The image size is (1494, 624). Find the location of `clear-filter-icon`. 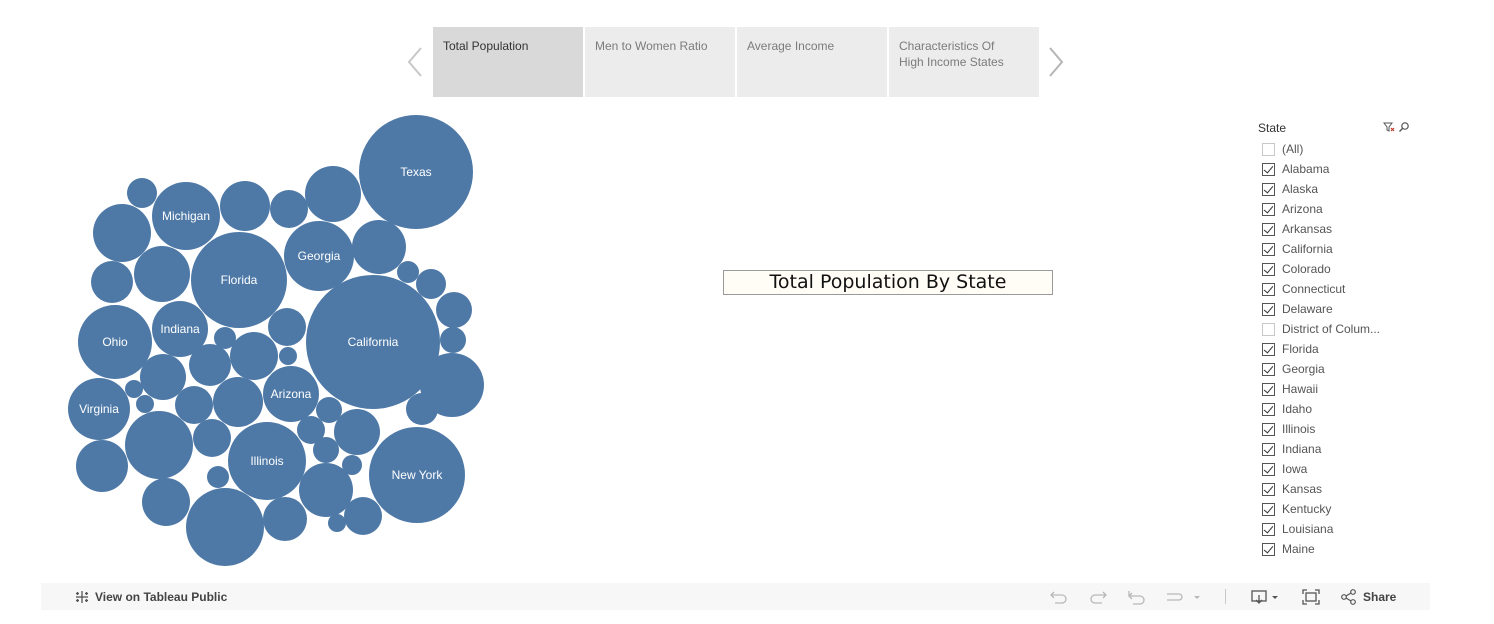

clear-filter-icon is located at coordinates (1389, 127).